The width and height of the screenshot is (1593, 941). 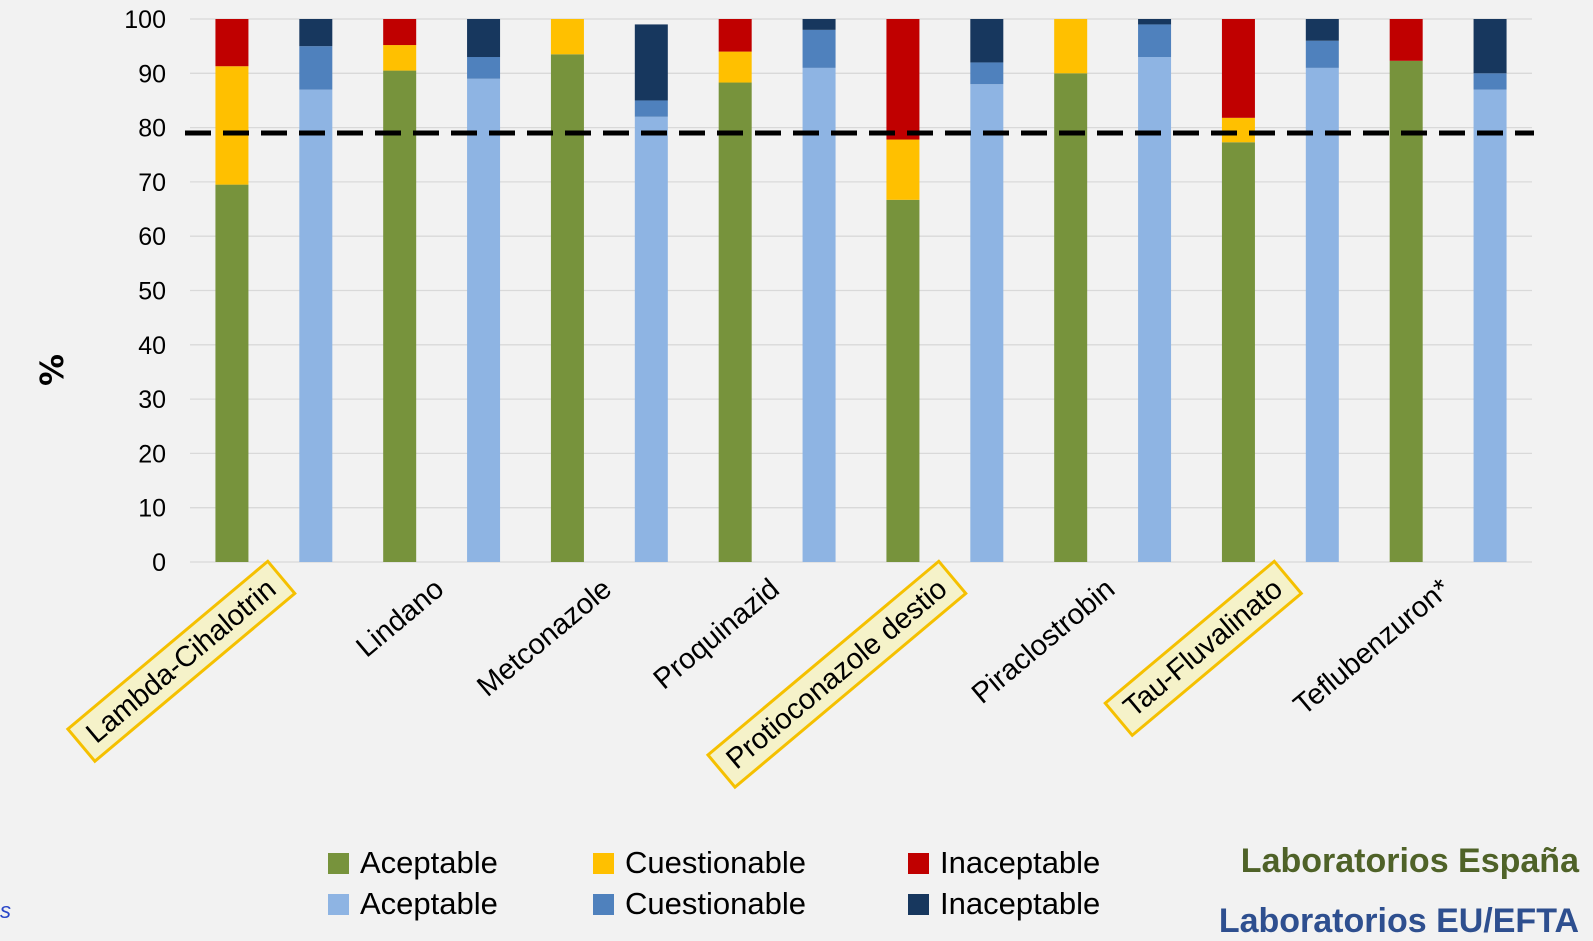 I want to click on edge-fragment-text: s, so click(x=5, y=910).